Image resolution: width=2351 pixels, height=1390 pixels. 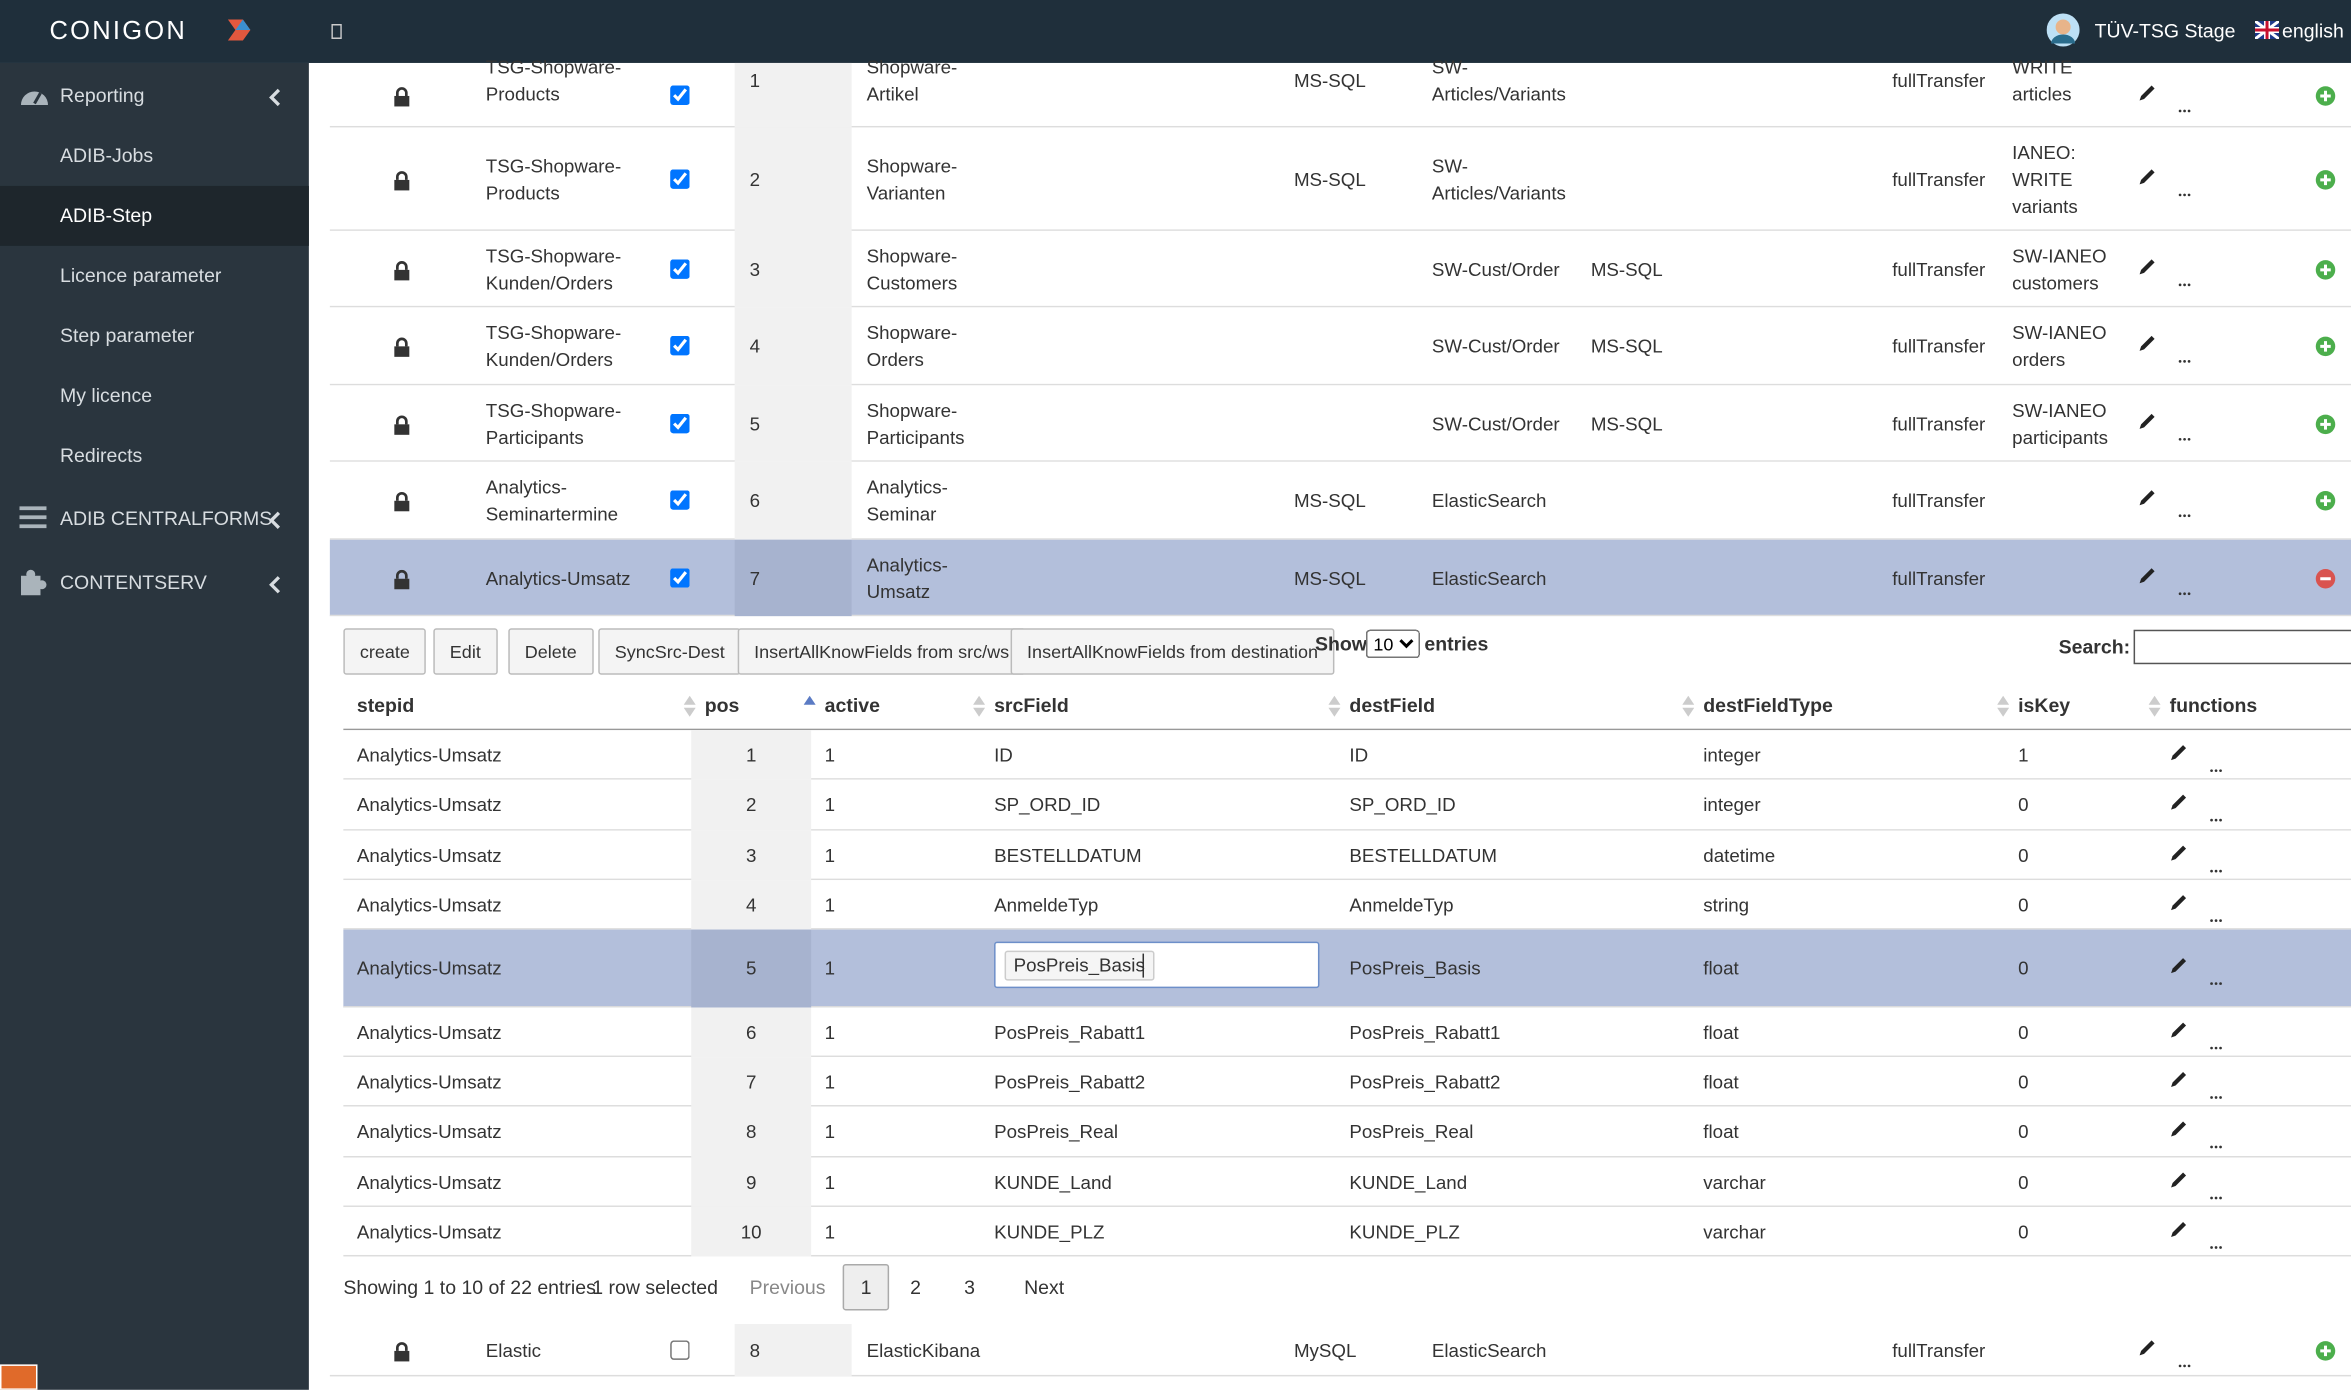 What do you see at coordinates (2325, 97) in the screenshot?
I see `expand-icon` at bounding box center [2325, 97].